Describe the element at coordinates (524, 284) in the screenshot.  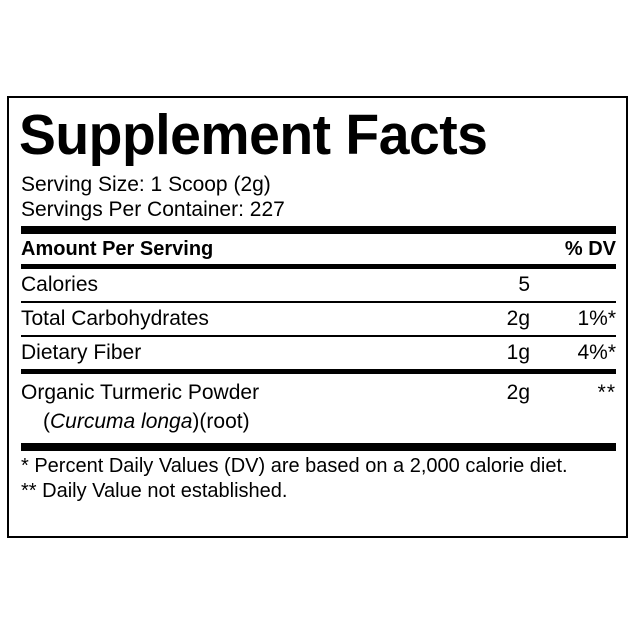
I see `nutrient-amount: 5` at that location.